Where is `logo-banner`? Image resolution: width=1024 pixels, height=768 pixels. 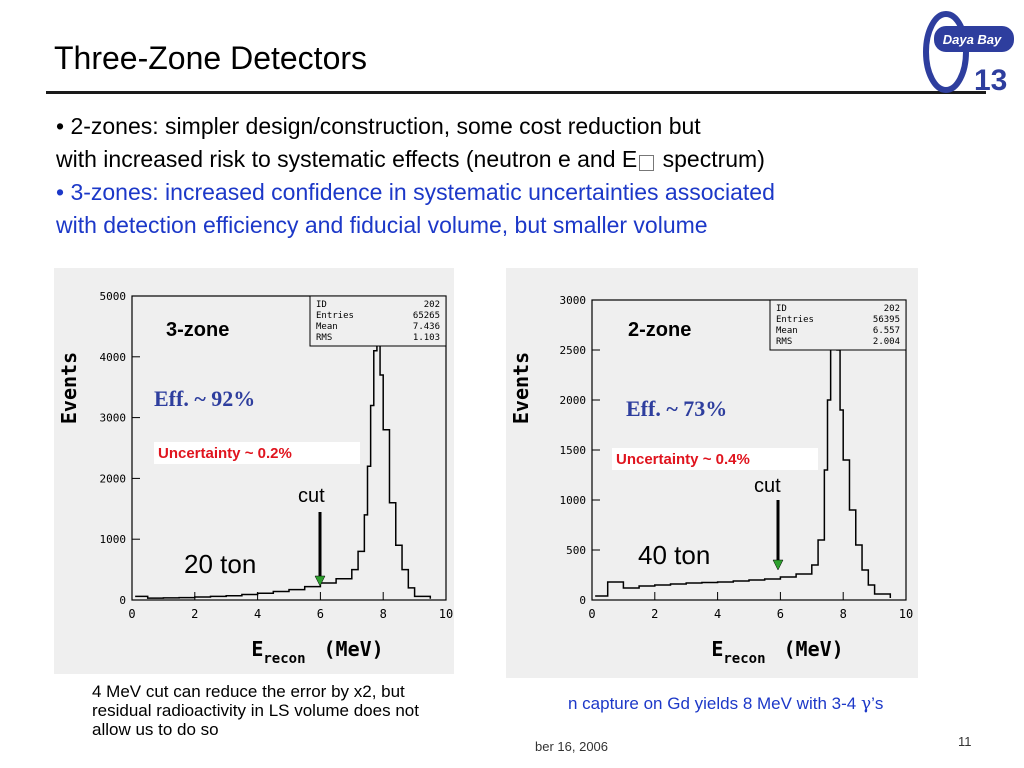 logo-banner is located at coordinates (974, 39).